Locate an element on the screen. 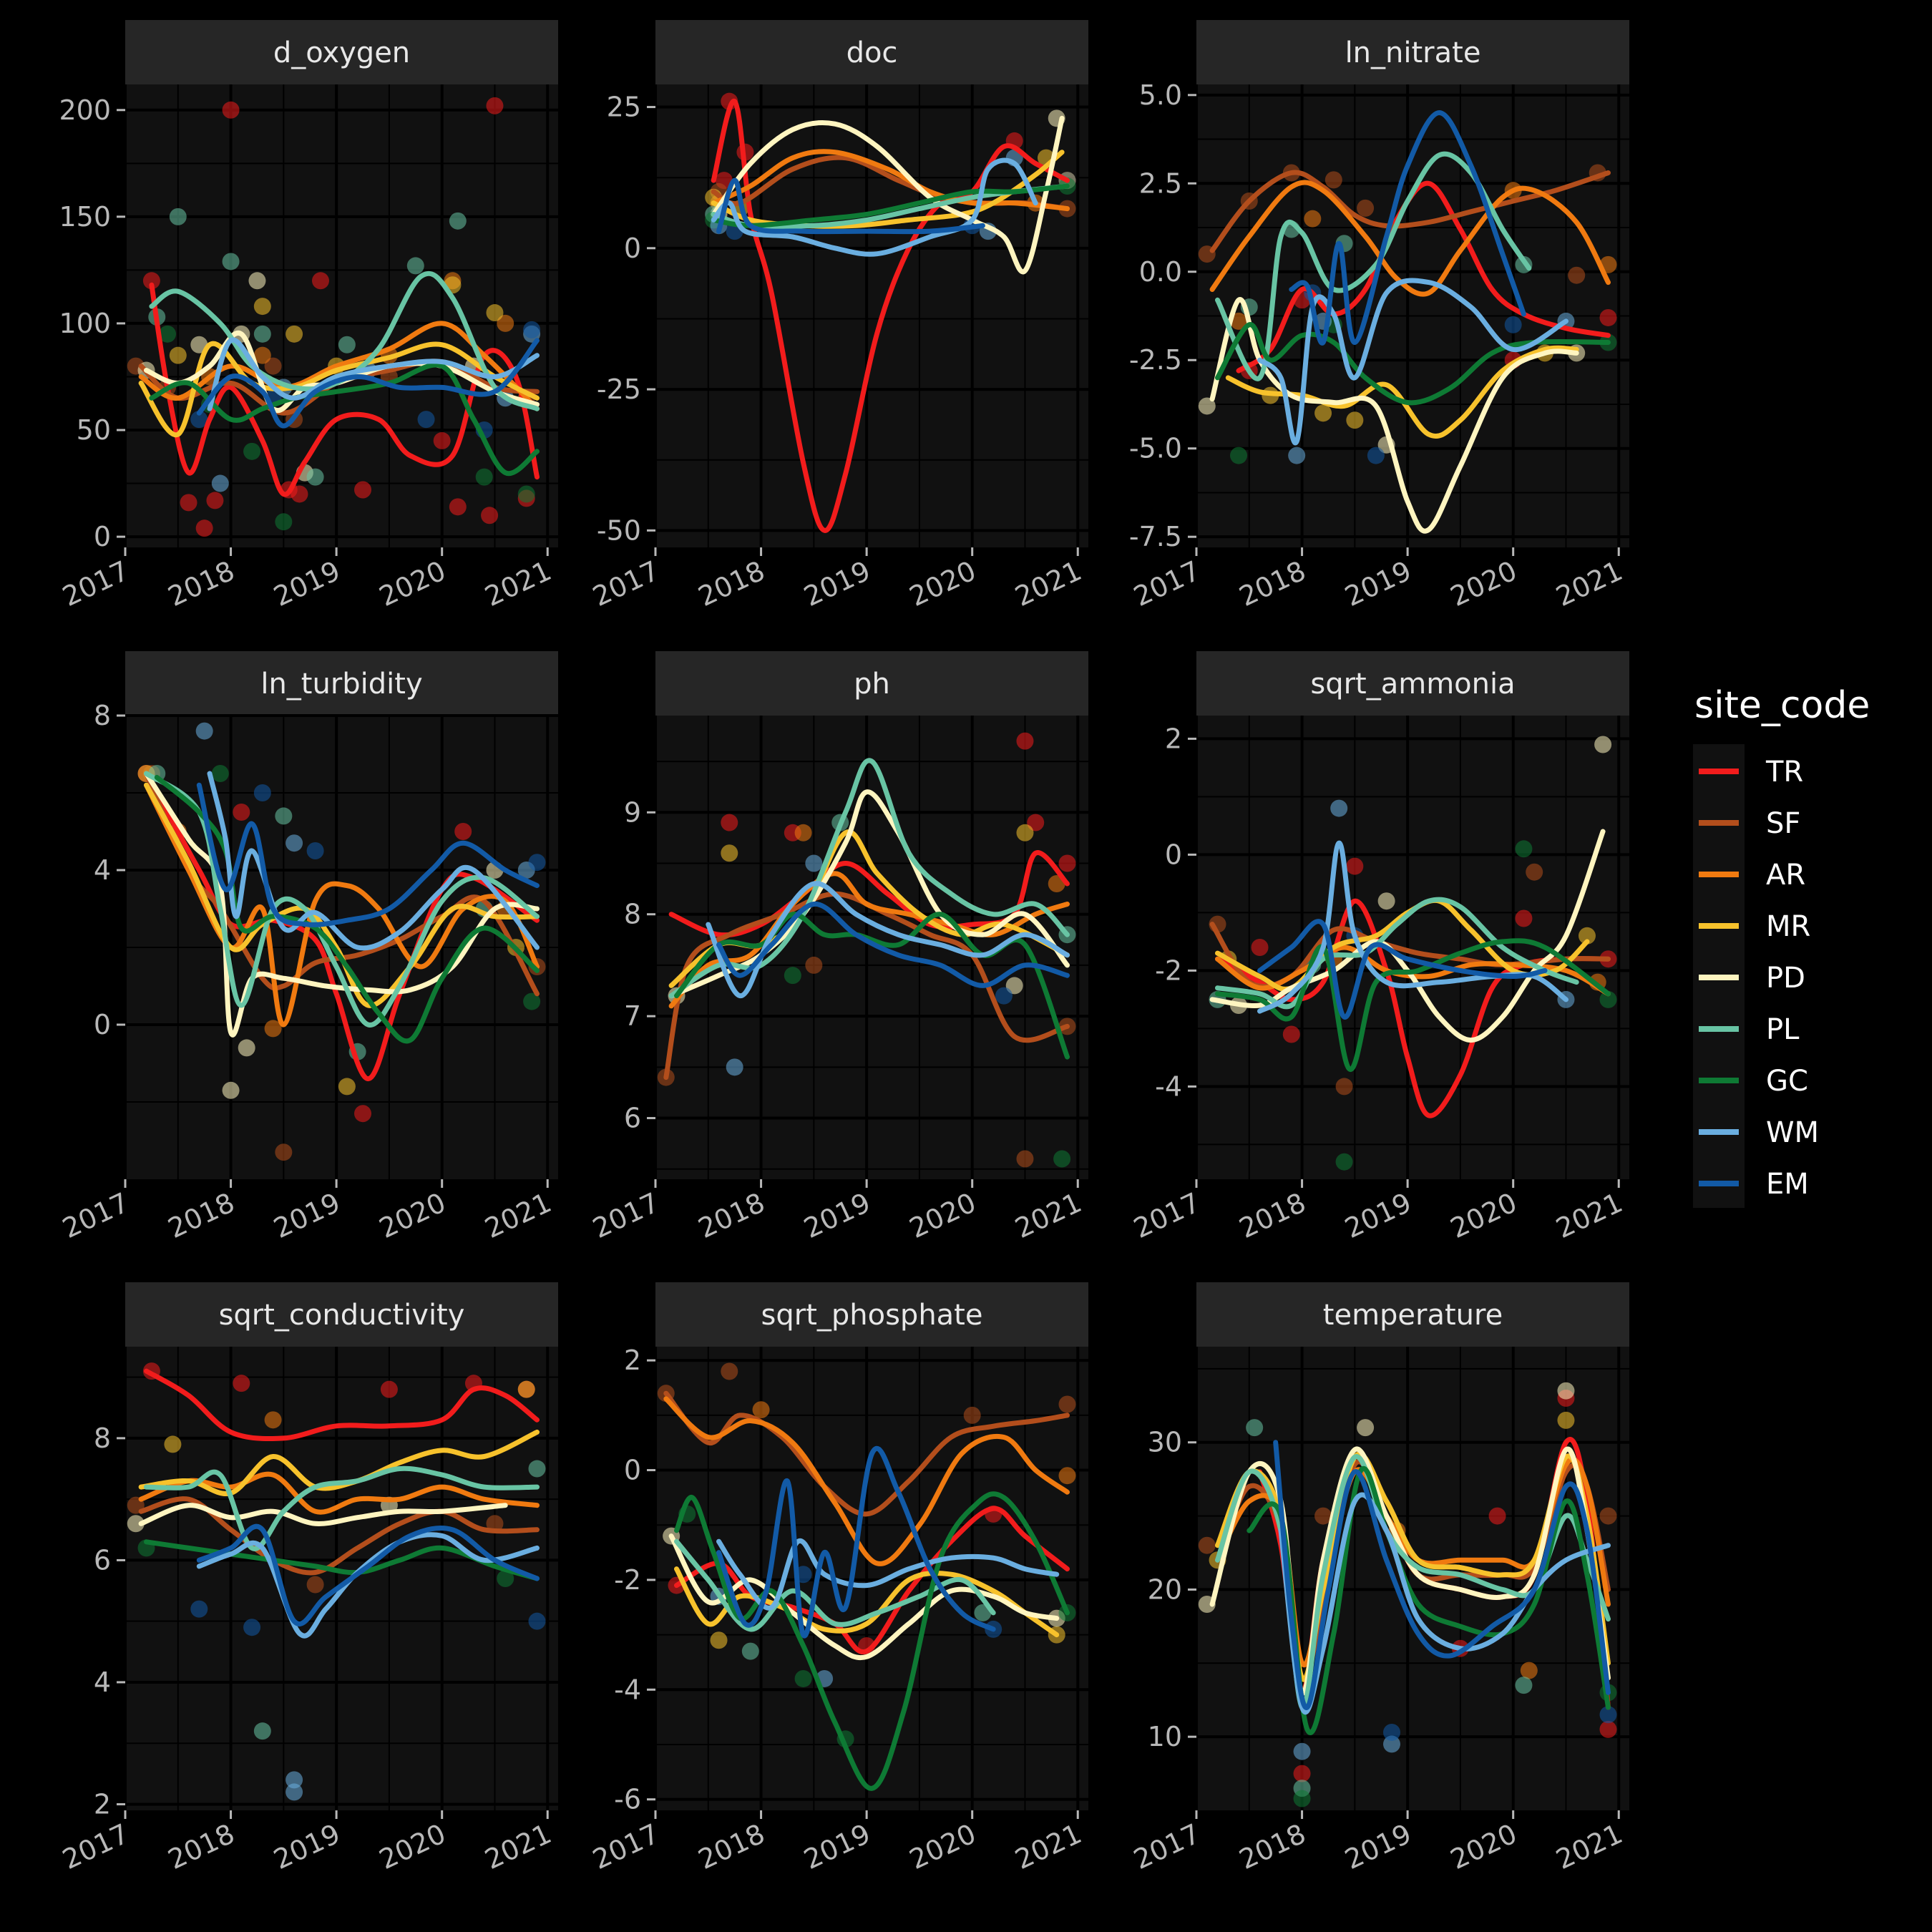 This screenshot has width=1932, height=1932. y-tick-label: 30 is located at coordinates (1165, 1442).